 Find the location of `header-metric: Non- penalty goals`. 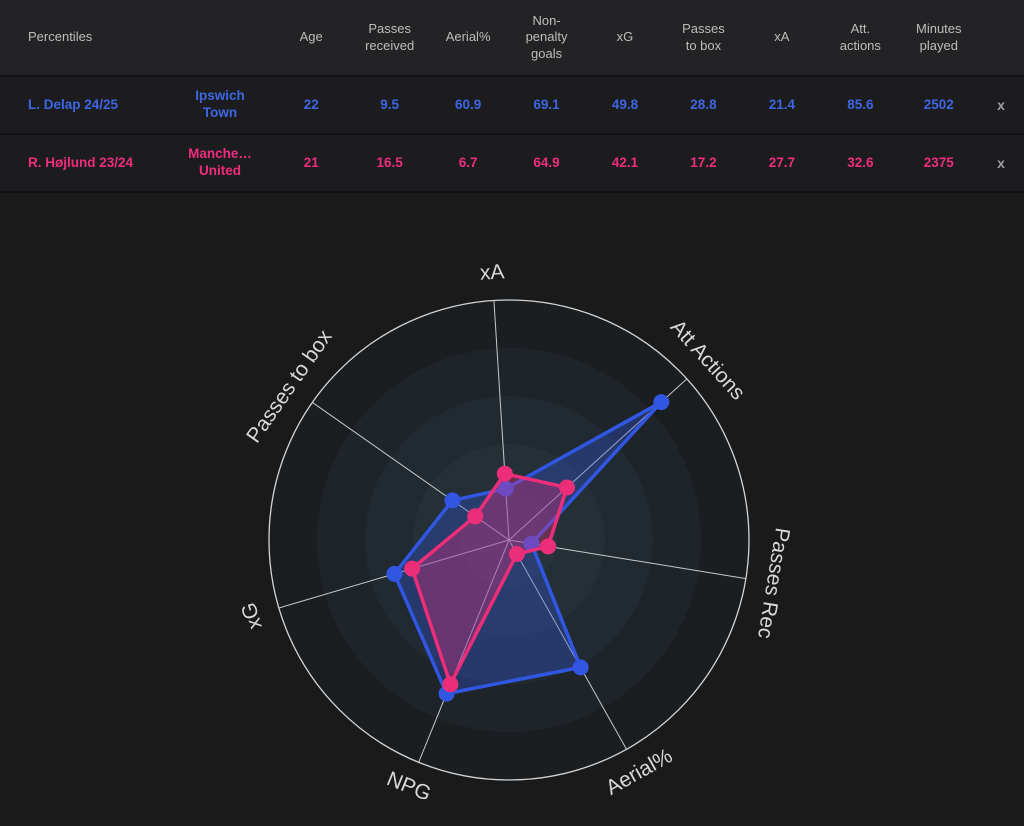

header-metric: Non- penalty goals is located at coordinates (546, 37).